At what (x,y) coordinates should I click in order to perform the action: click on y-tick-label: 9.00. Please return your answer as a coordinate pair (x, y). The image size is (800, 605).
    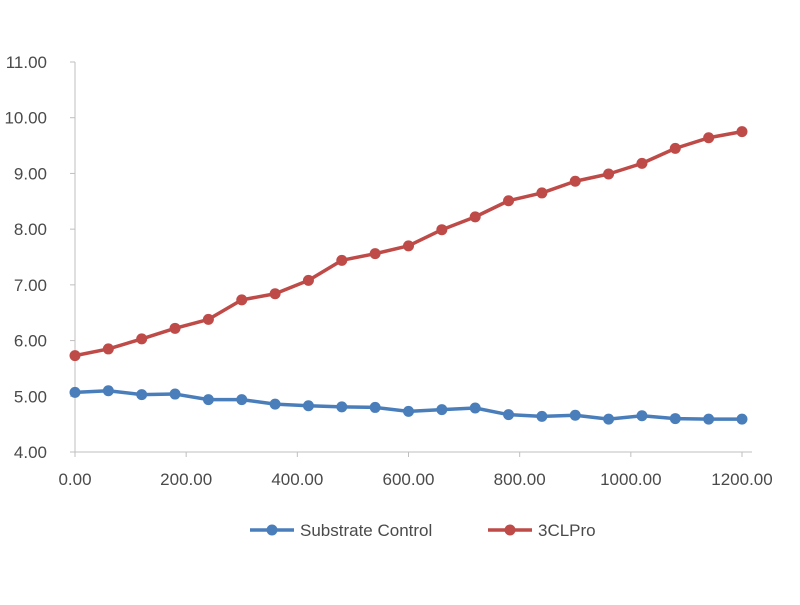
    Looking at the image, I should click on (30, 173).